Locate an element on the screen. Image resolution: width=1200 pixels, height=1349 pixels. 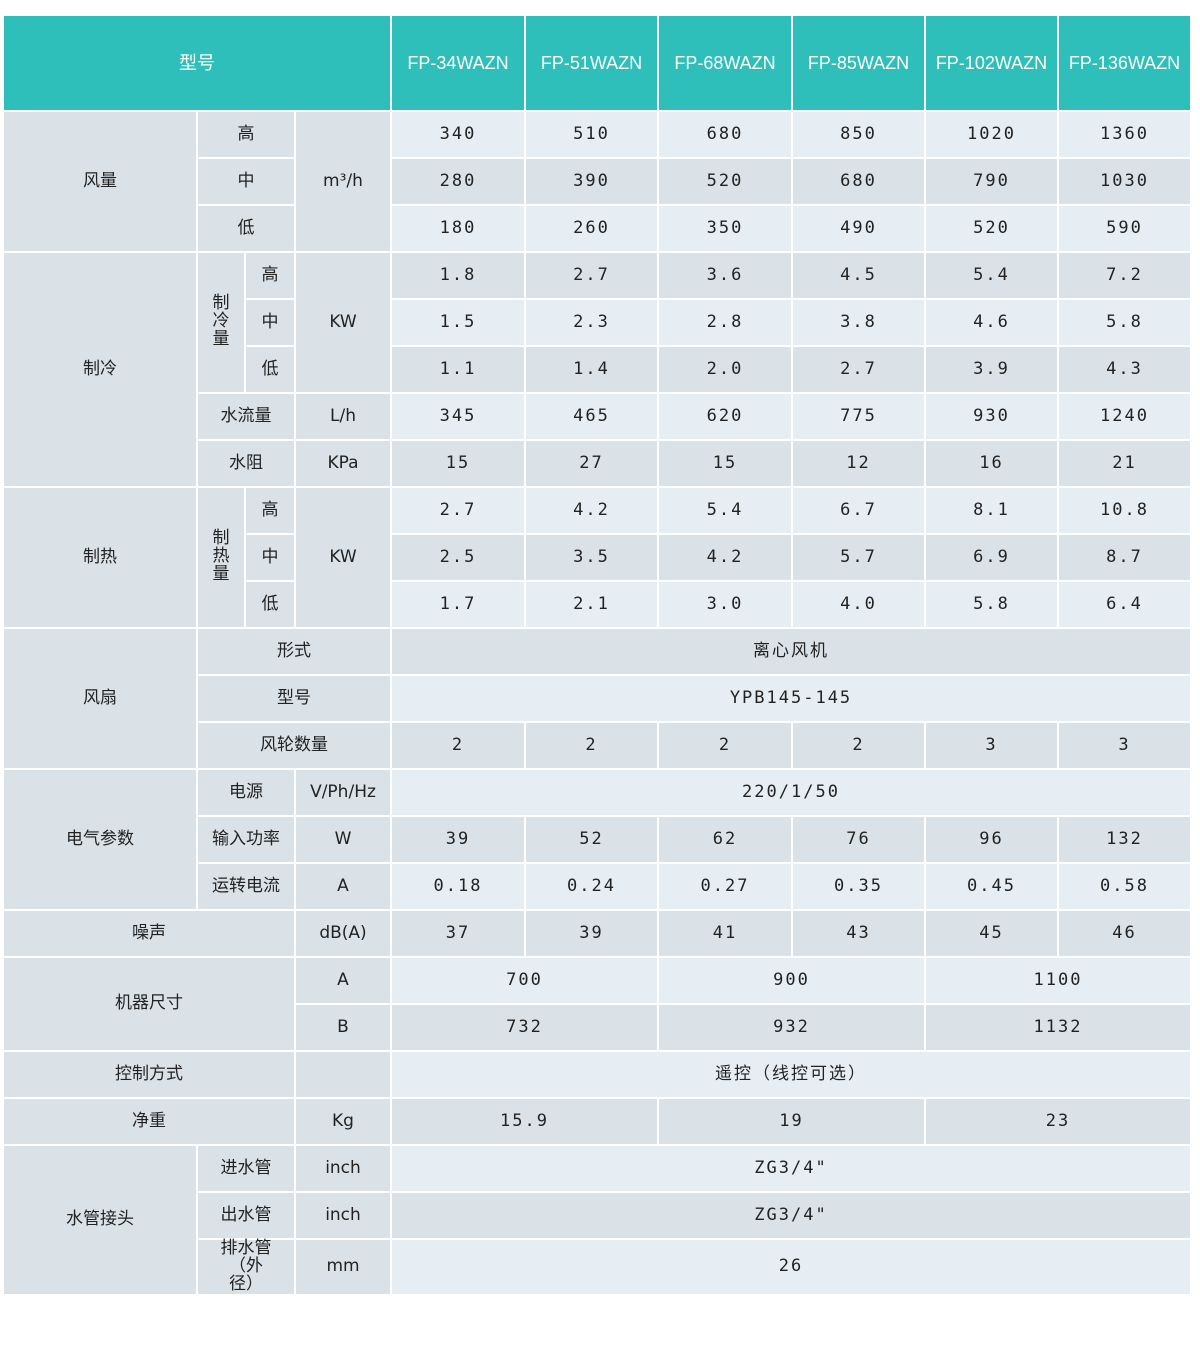
value-cell: 732 is located at coordinates (524, 1027).